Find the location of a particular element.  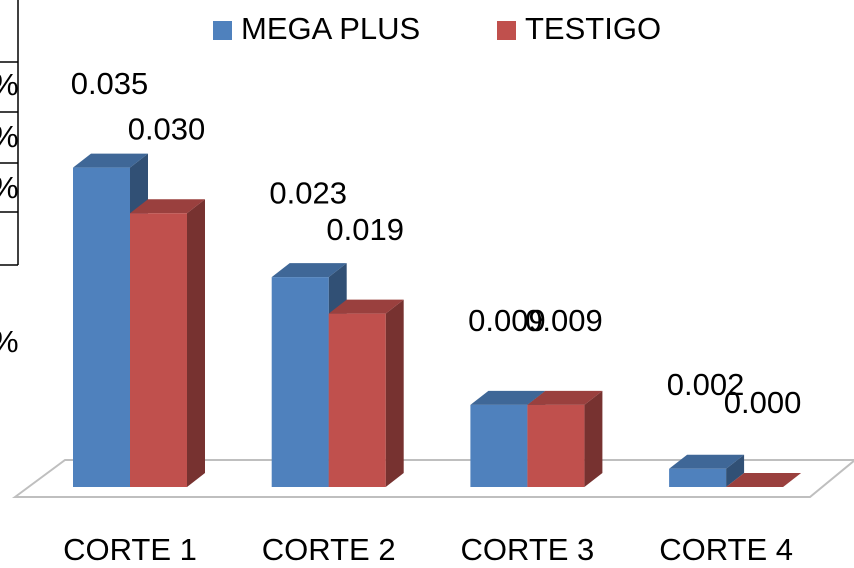

data-label: 0.035 is located at coordinates (110, 83).